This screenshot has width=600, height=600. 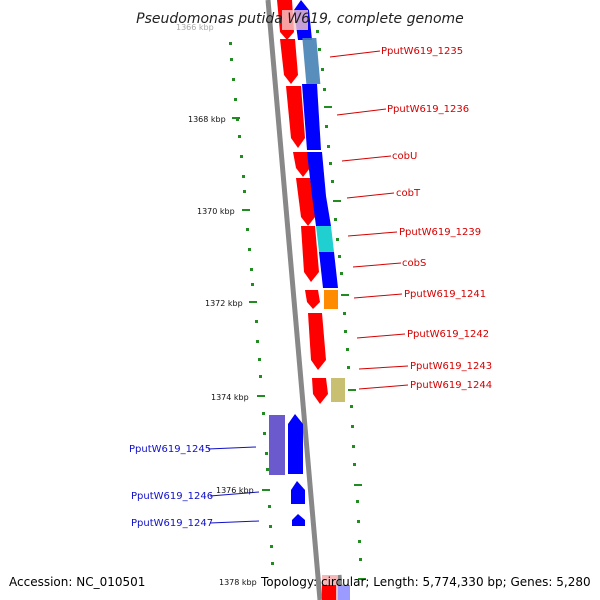 What do you see at coordinates (238, 582) in the screenshot?
I see `scale-label-1378: 1378 kbp` at bounding box center [238, 582].